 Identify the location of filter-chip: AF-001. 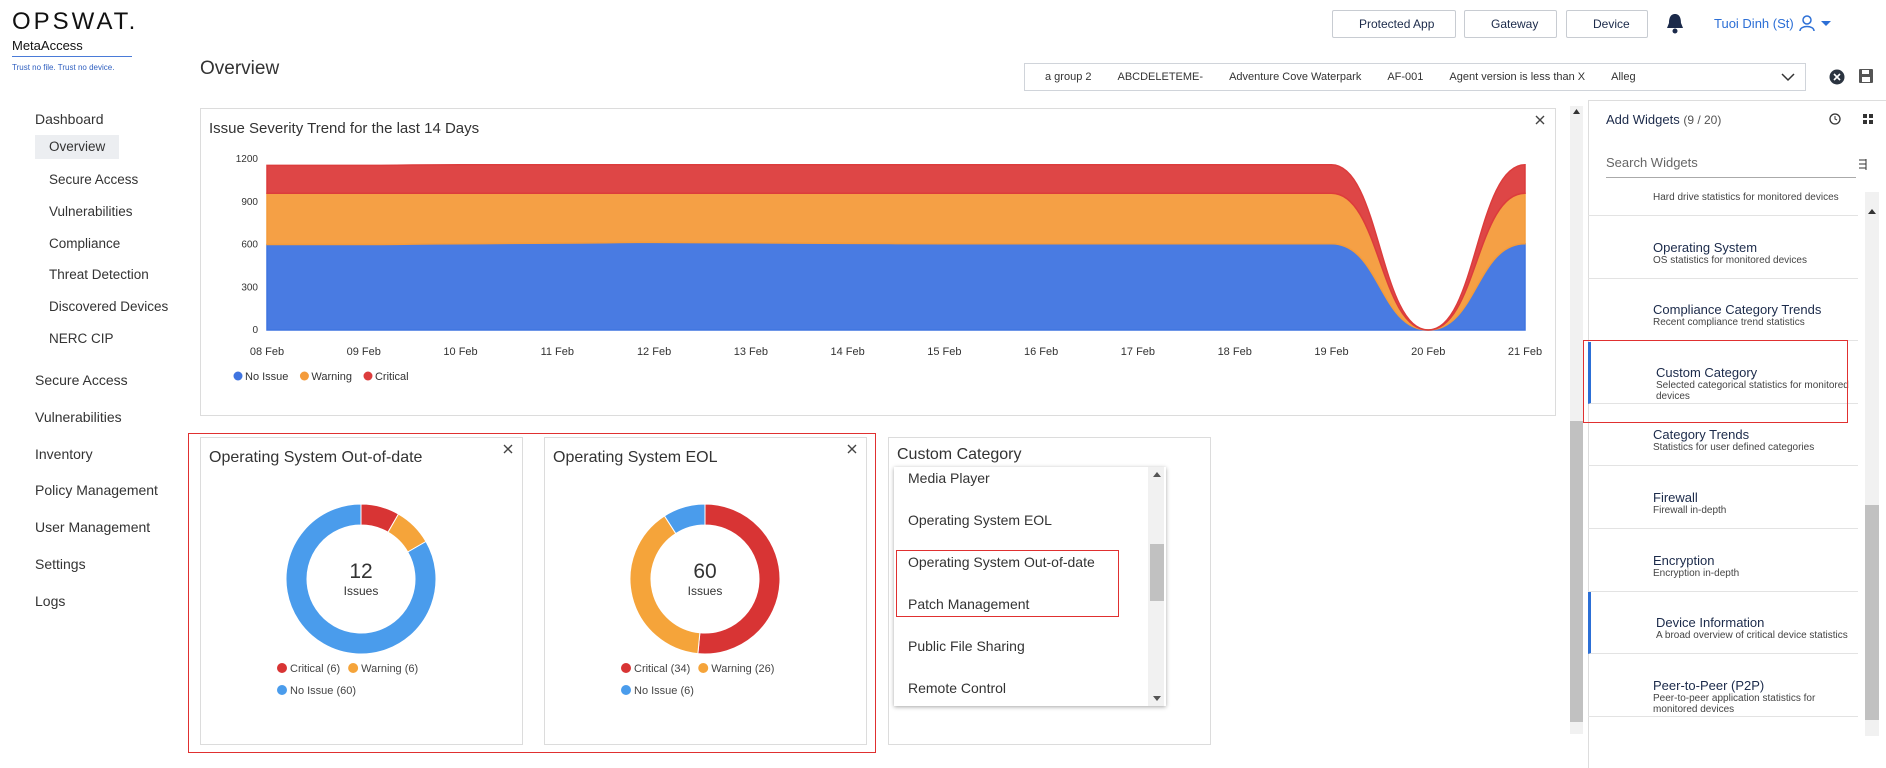
(1408, 77).